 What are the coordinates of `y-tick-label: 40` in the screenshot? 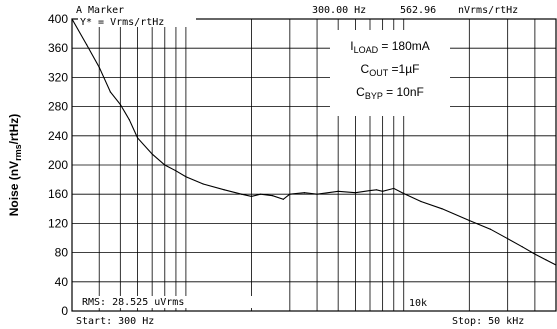 It's located at (62, 282).